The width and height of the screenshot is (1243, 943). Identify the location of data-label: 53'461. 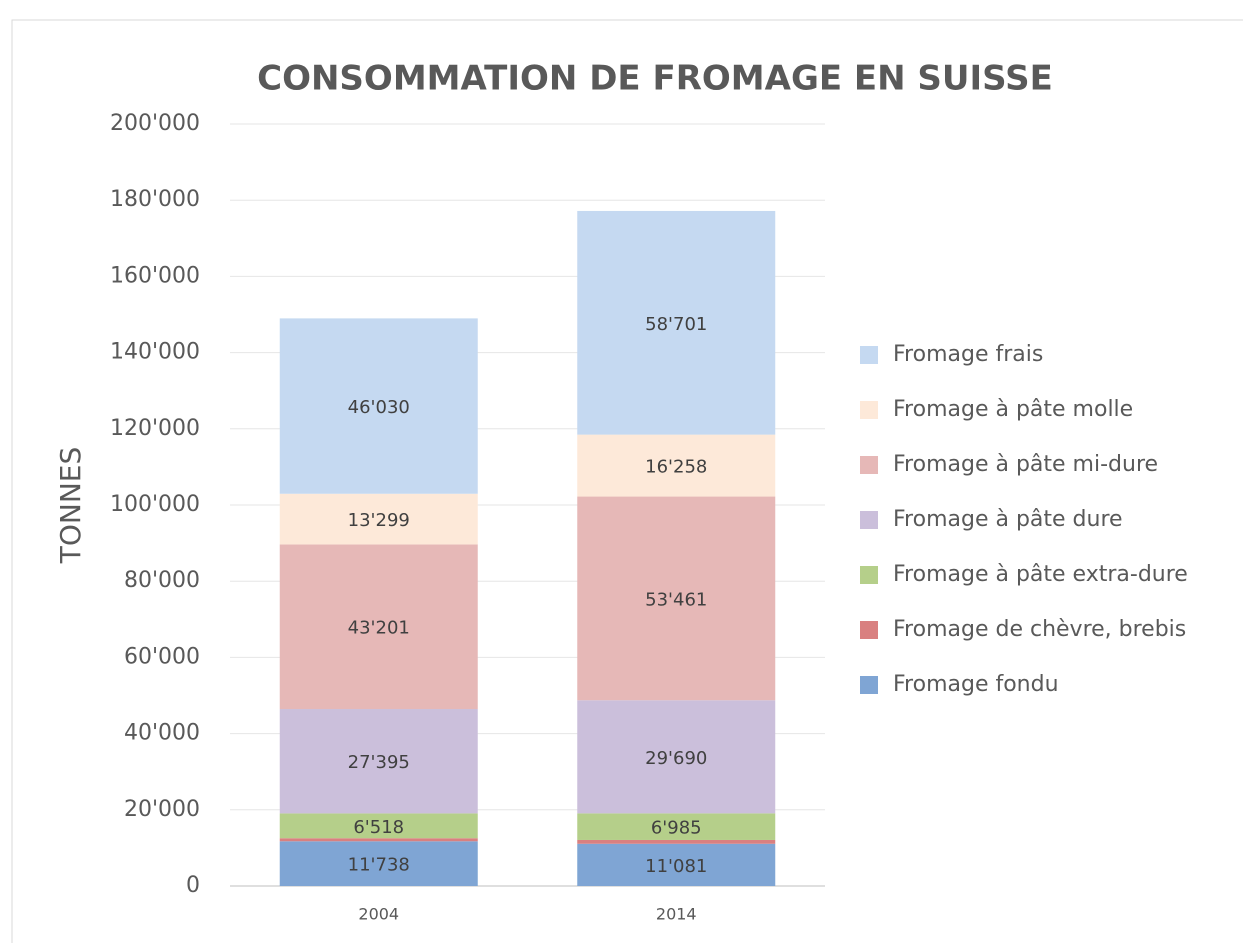
(676, 599).